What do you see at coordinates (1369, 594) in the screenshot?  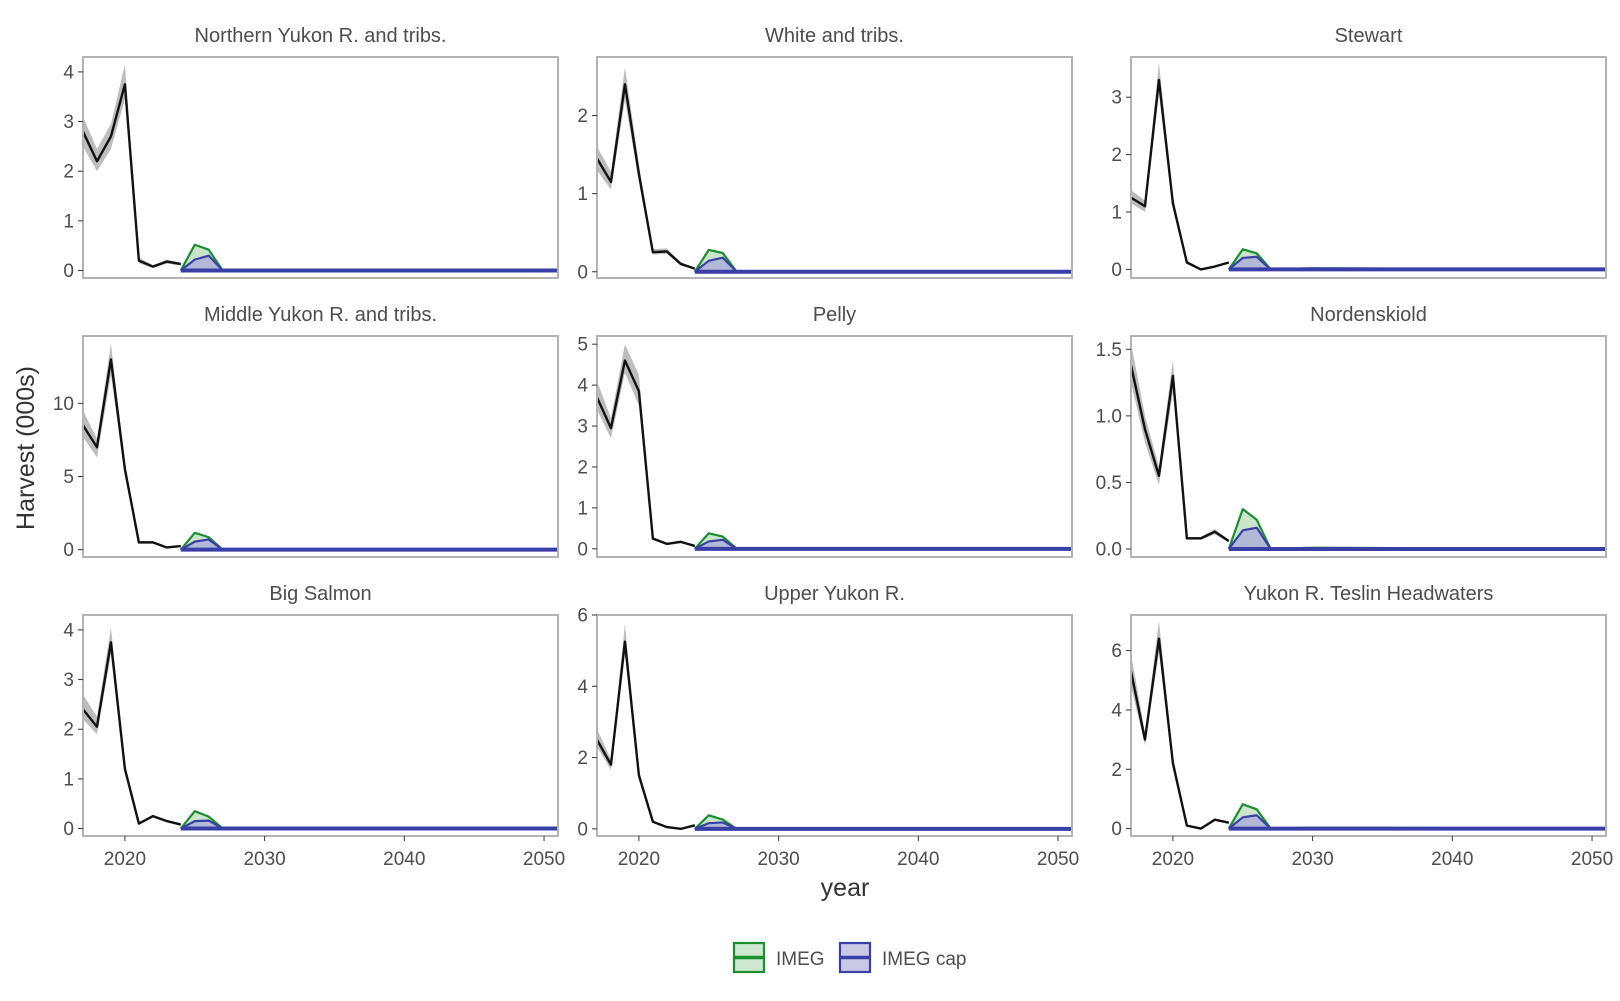 I see `facet-title: Yukon R. Teslin Headwaters` at bounding box center [1369, 594].